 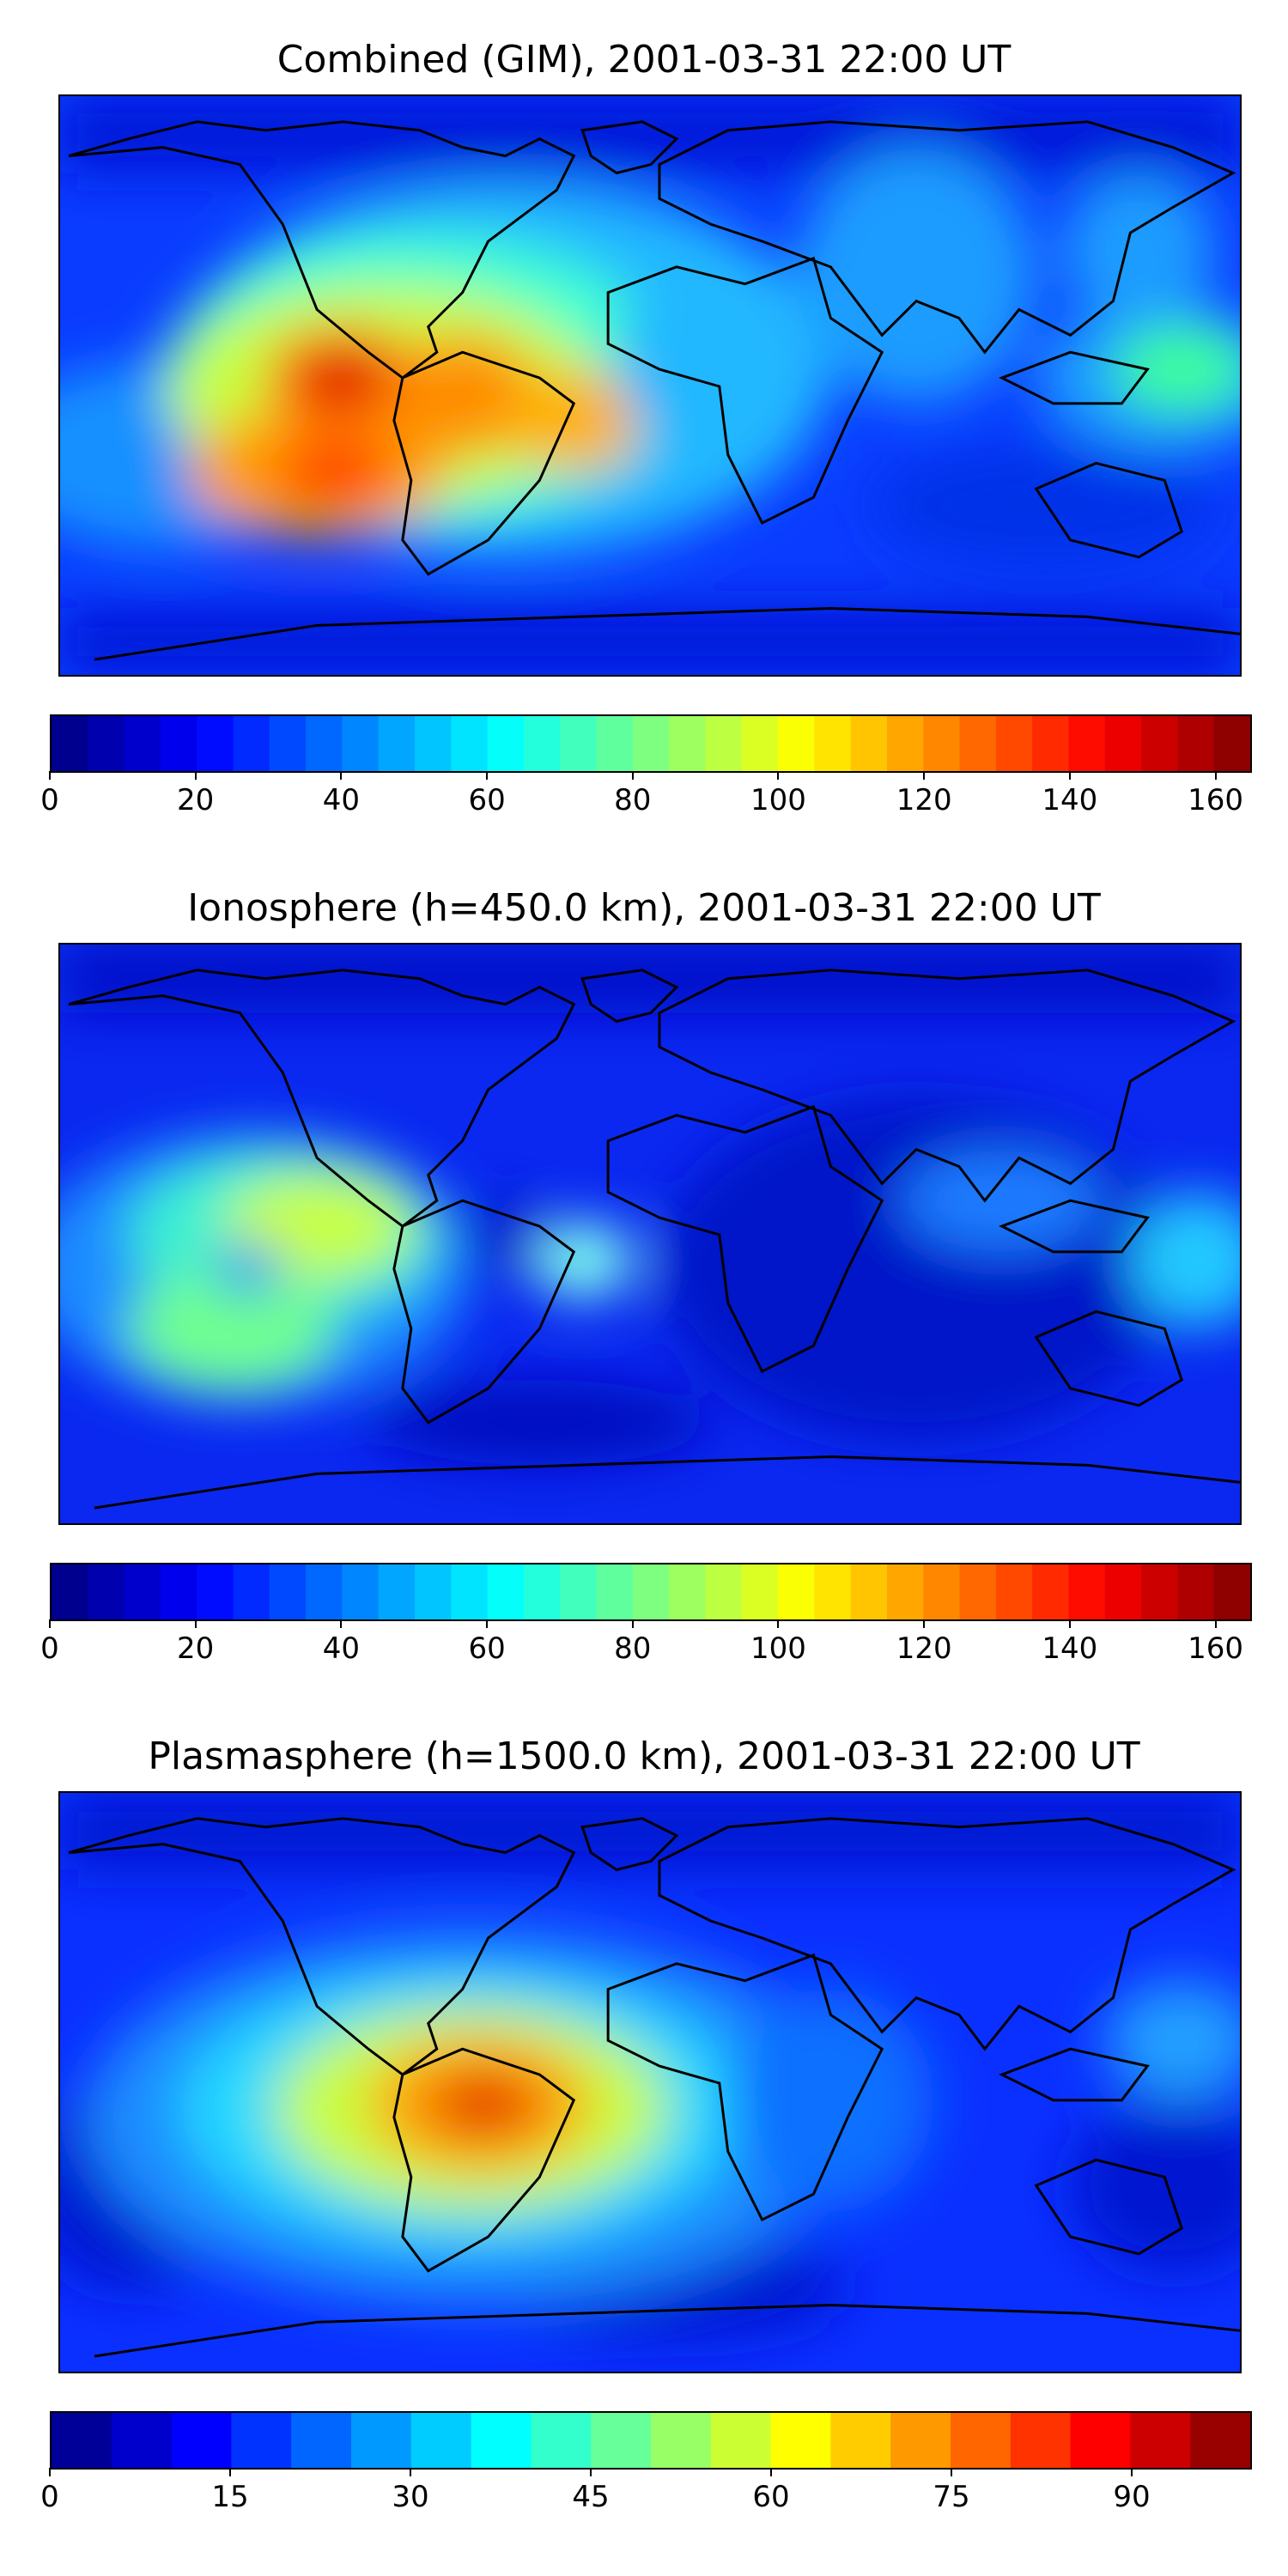 I want to click on colorbar-tick-label: 140, so click(x=1070, y=800).